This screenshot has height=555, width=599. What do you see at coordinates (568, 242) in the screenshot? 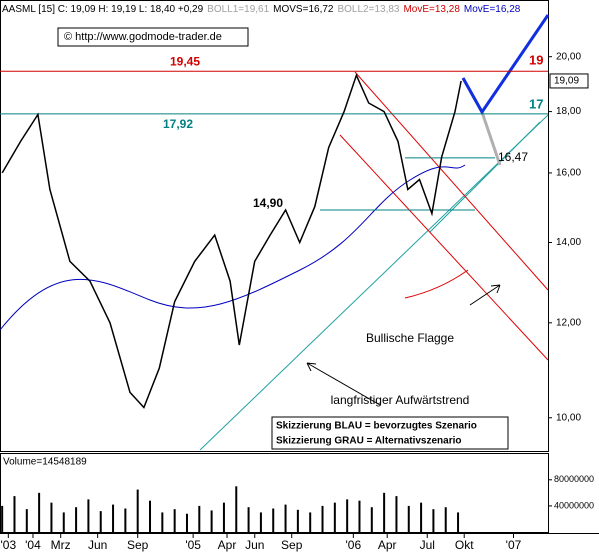
I see `y-tick-label: 14,00` at bounding box center [568, 242].